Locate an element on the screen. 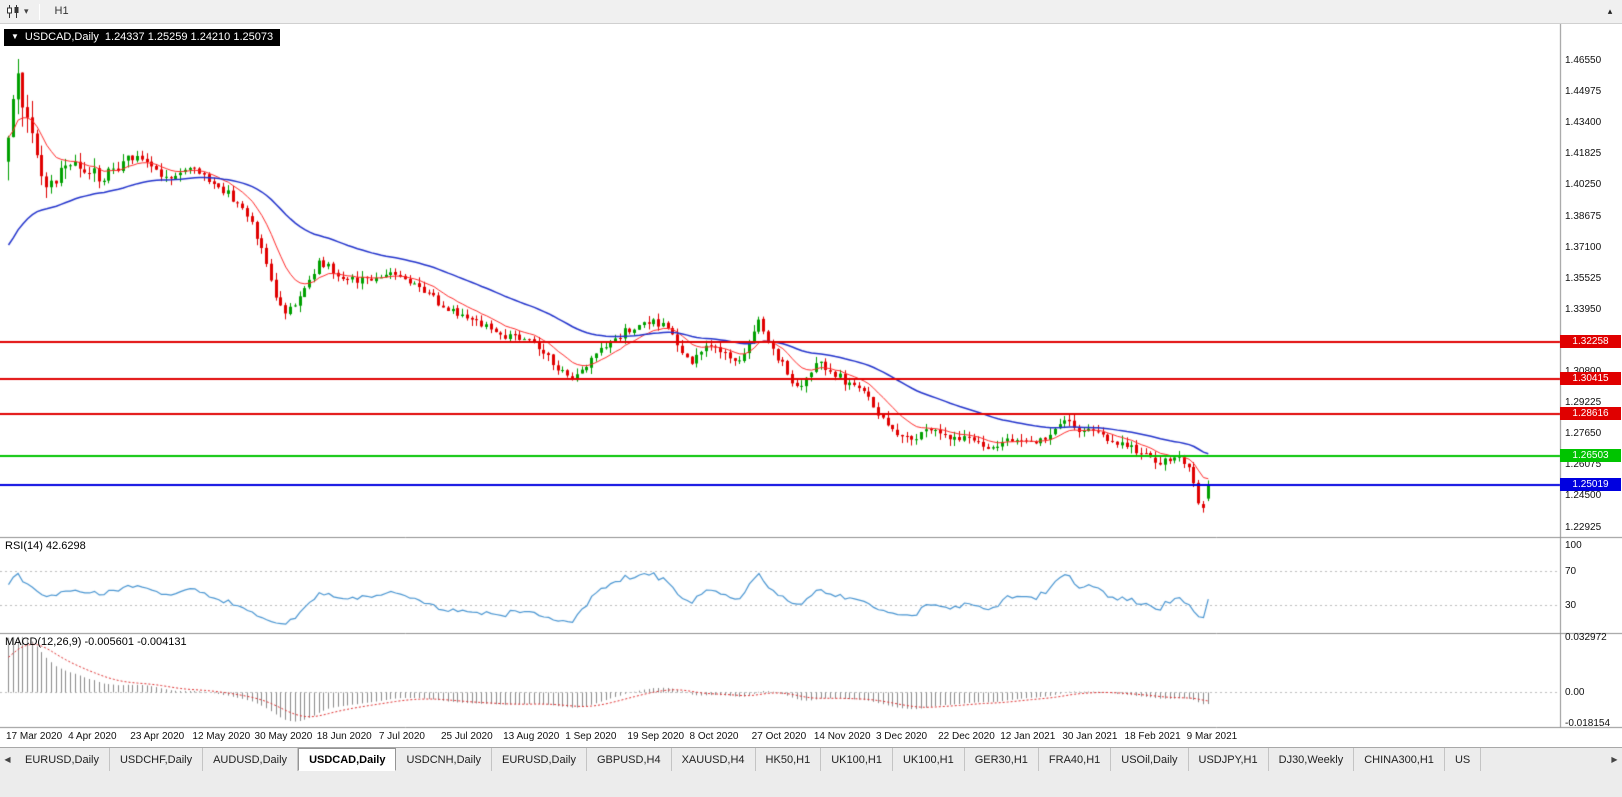  chart-tab-2-audusd-daily: AUDUSD,Daily is located at coordinates (251, 759).